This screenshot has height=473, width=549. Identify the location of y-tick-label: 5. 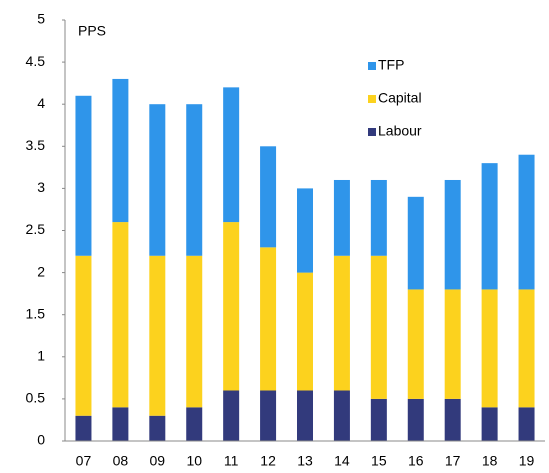
(41, 19).